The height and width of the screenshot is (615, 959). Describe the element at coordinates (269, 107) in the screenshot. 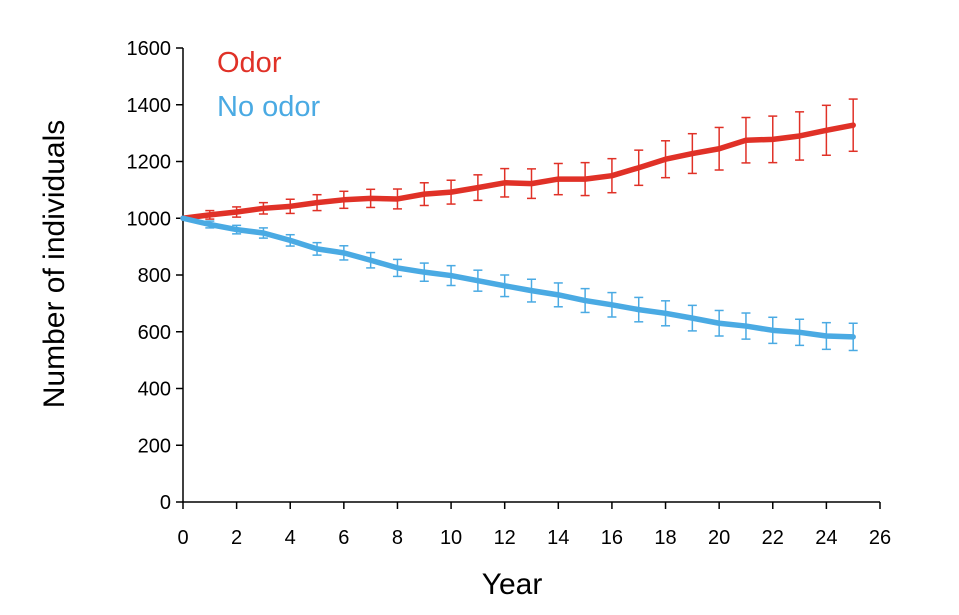

I see `legend-entry-no-odor: No odor` at that location.